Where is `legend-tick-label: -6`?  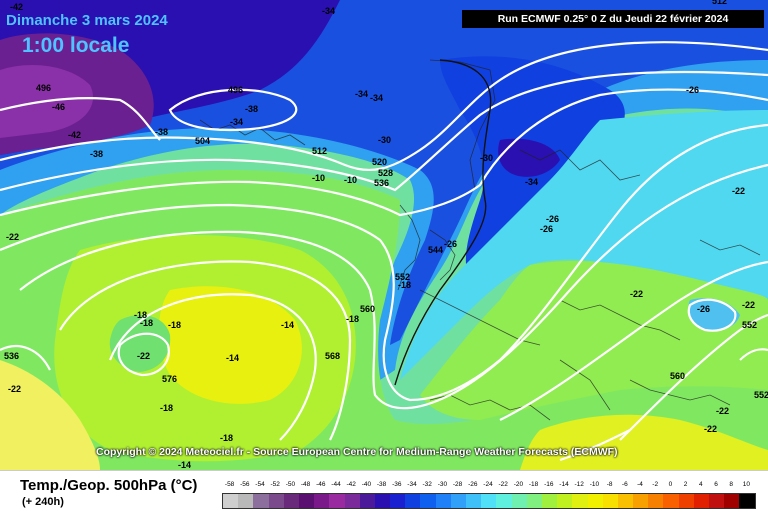
legend-tick-label: -6 is located at coordinates (624, 484).